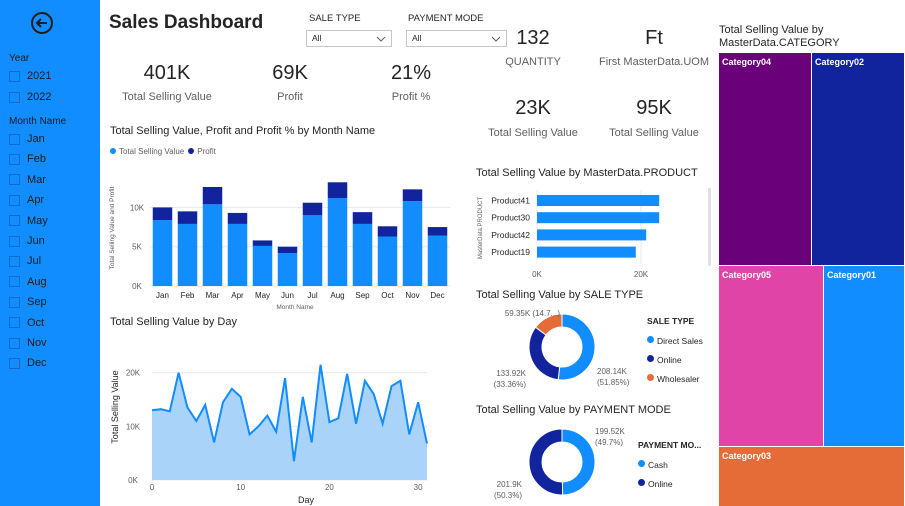  What do you see at coordinates (39, 97) in the screenshot?
I see `year-label: 2022` at bounding box center [39, 97].